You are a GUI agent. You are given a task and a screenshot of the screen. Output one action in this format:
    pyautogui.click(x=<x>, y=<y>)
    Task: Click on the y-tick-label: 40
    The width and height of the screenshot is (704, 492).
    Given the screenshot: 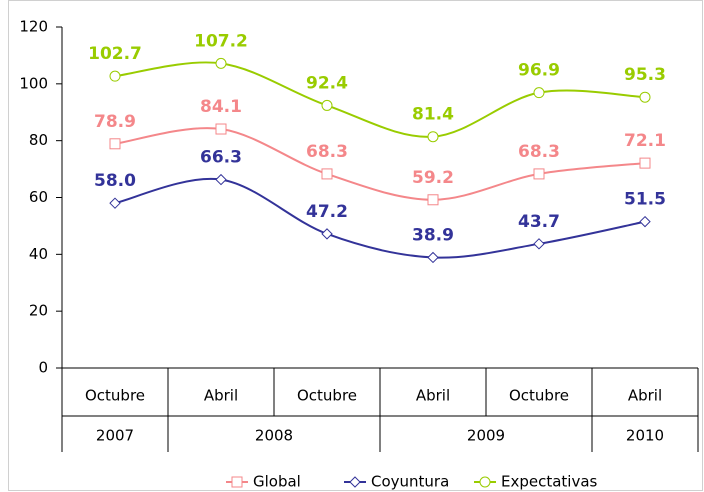 What is the action you would take?
    pyautogui.click(x=38, y=254)
    